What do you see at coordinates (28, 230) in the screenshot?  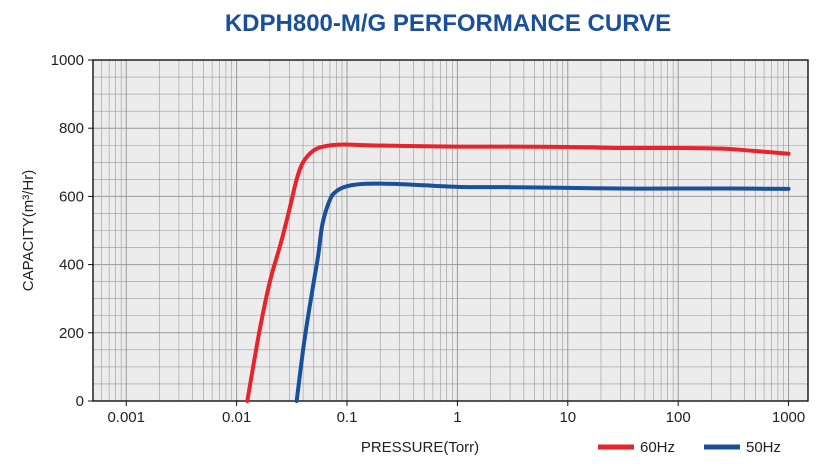 I see `y-axis-label: CAPACITY(m³/Hr)` at bounding box center [28, 230].